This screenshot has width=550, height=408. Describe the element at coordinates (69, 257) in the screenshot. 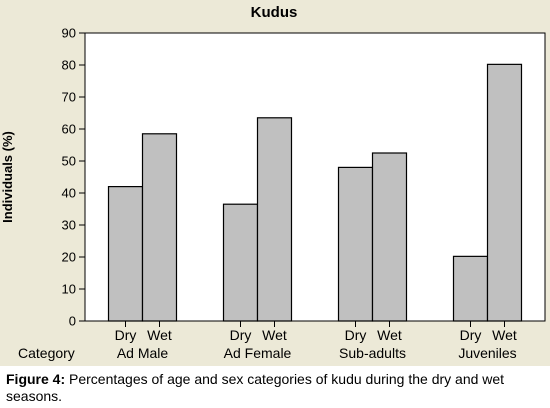

I see `y-tick-label: 20` at that location.